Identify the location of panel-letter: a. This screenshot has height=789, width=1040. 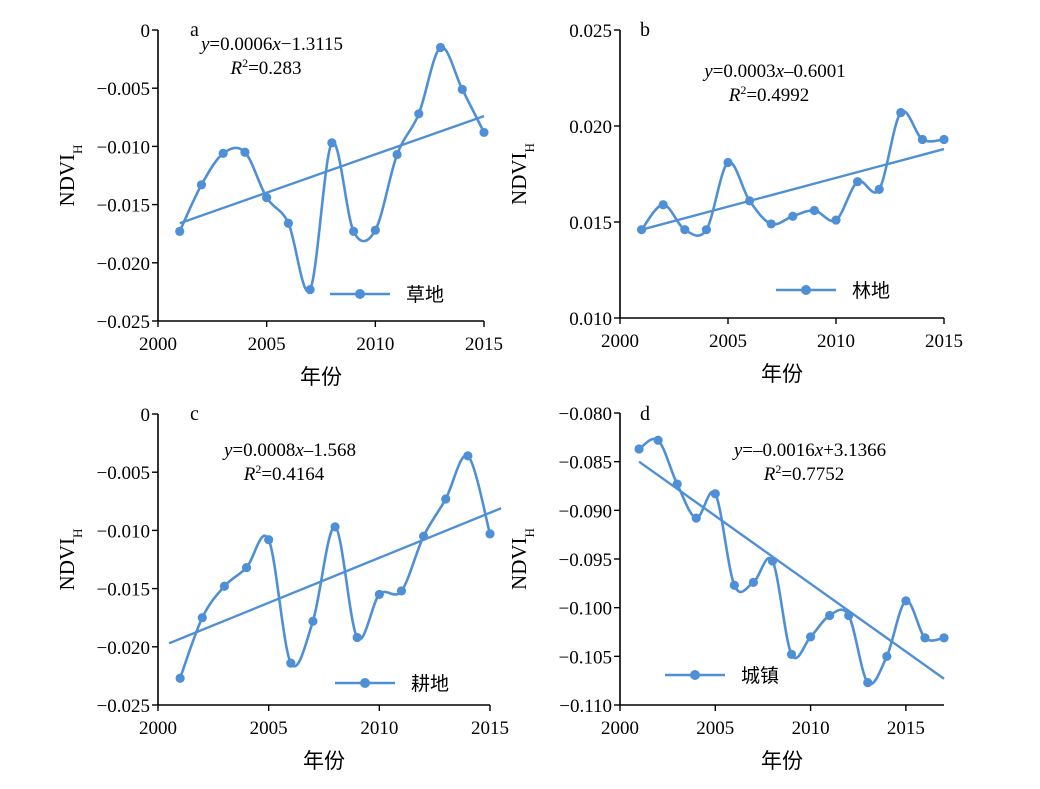
(194, 30).